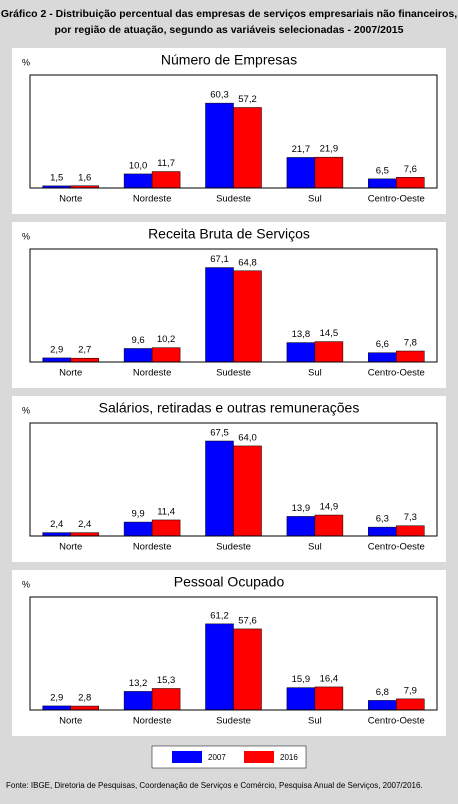 This screenshot has height=804, width=458. What do you see at coordinates (301, 149) in the screenshot?
I see `value-label: 21,7` at bounding box center [301, 149].